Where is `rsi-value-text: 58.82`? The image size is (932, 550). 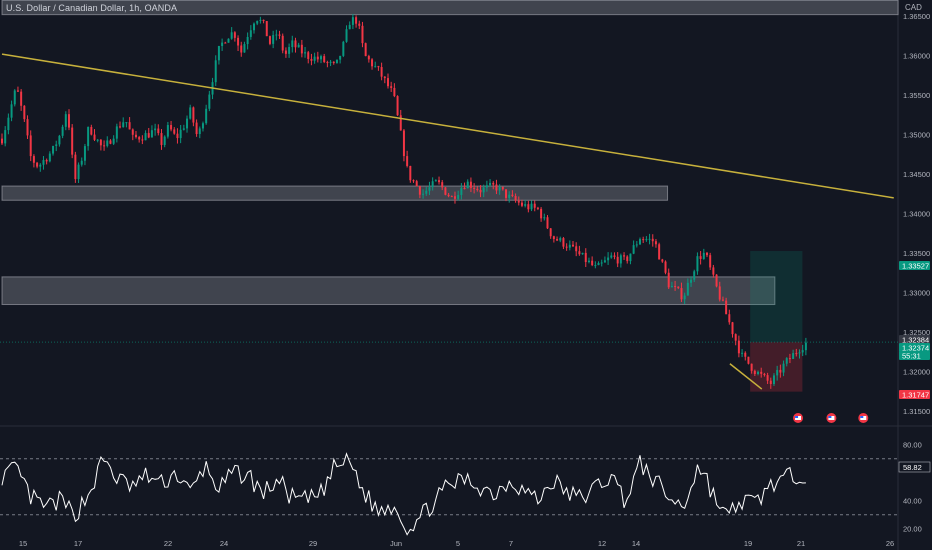
rsi-value-text: 58.82 is located at coordinates (912, 467).